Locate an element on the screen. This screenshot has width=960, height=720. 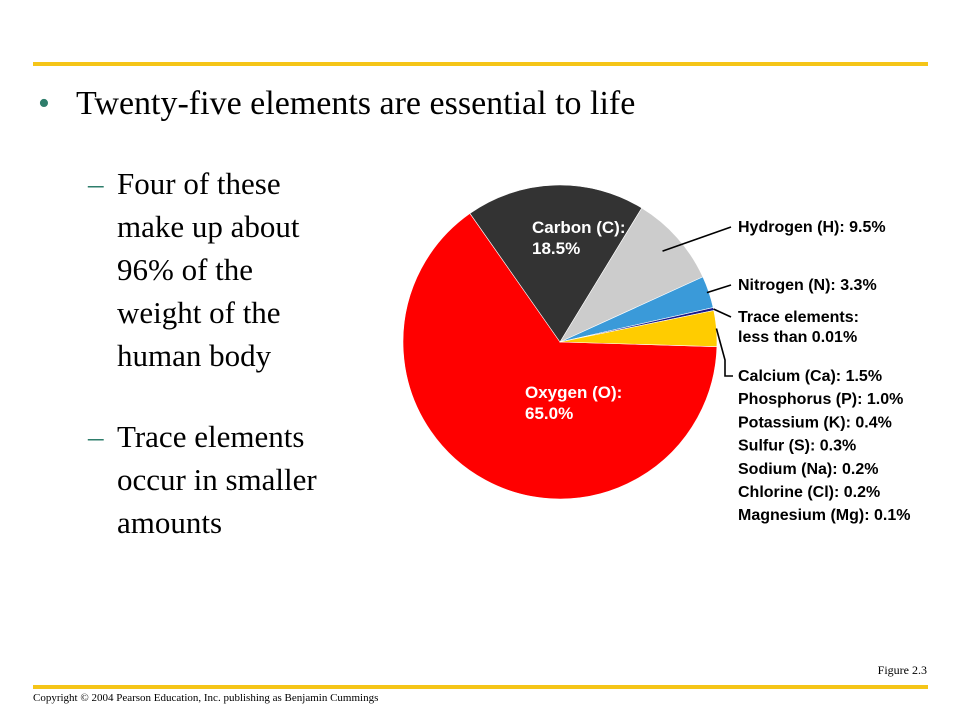
sub-point-1-line-1: Four of these is located at coordinates (199, 183).